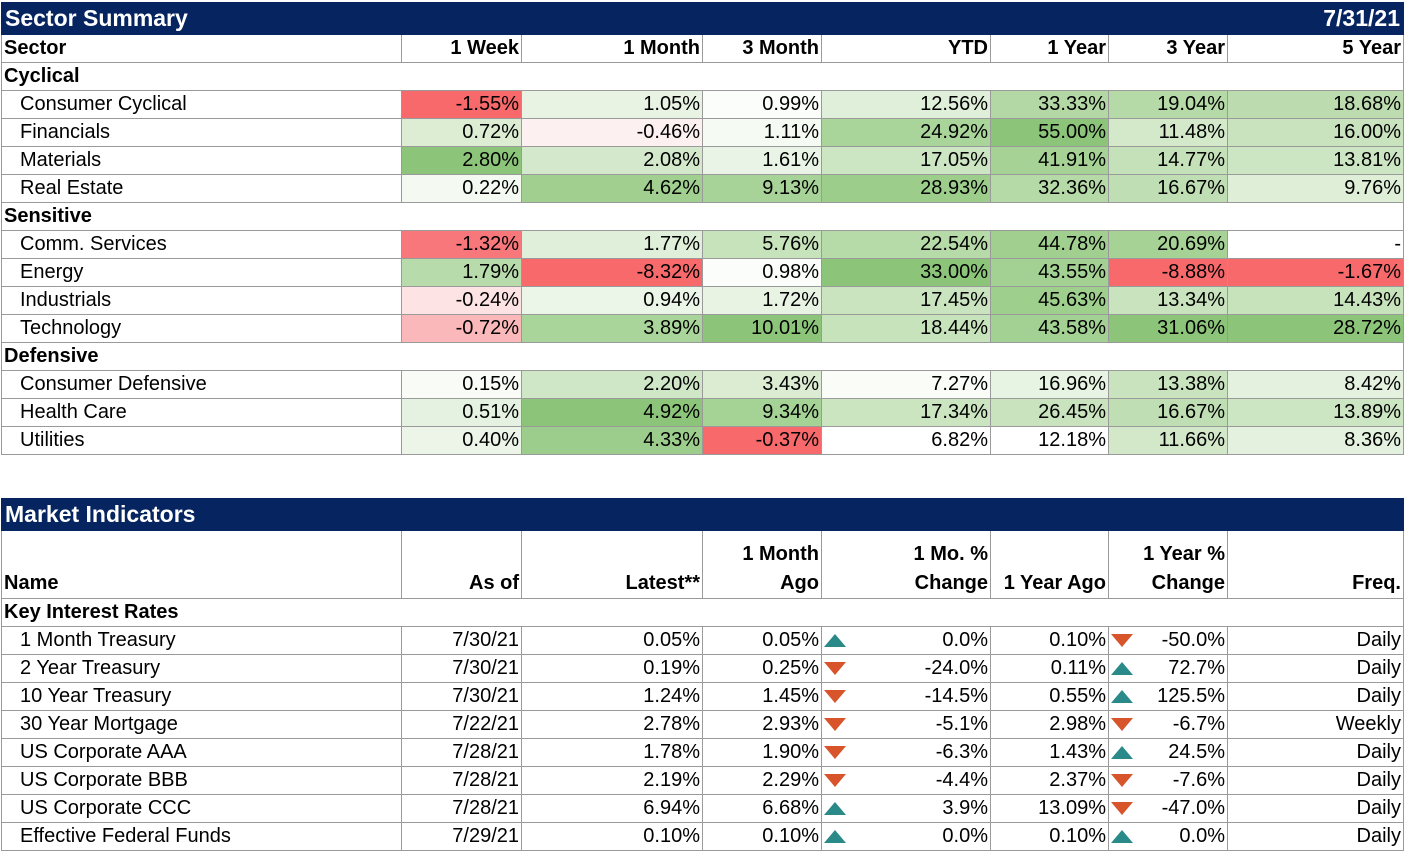  Describe the element at coordinates (799, 583) in the screenshot. I see `col-header-month-ago-line2: Ago` at that location.